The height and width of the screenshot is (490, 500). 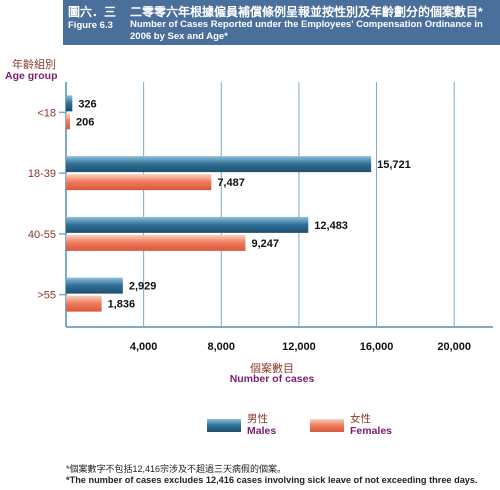 What do you see at coordinates (46, 296) in the screenshot?
I see `category-label: >55` at bounding box center [46, 296].